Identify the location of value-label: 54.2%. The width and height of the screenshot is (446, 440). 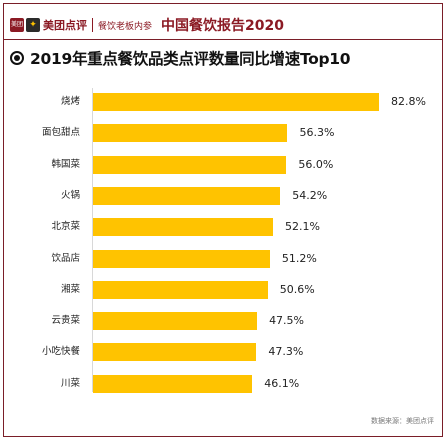
(310, 195).